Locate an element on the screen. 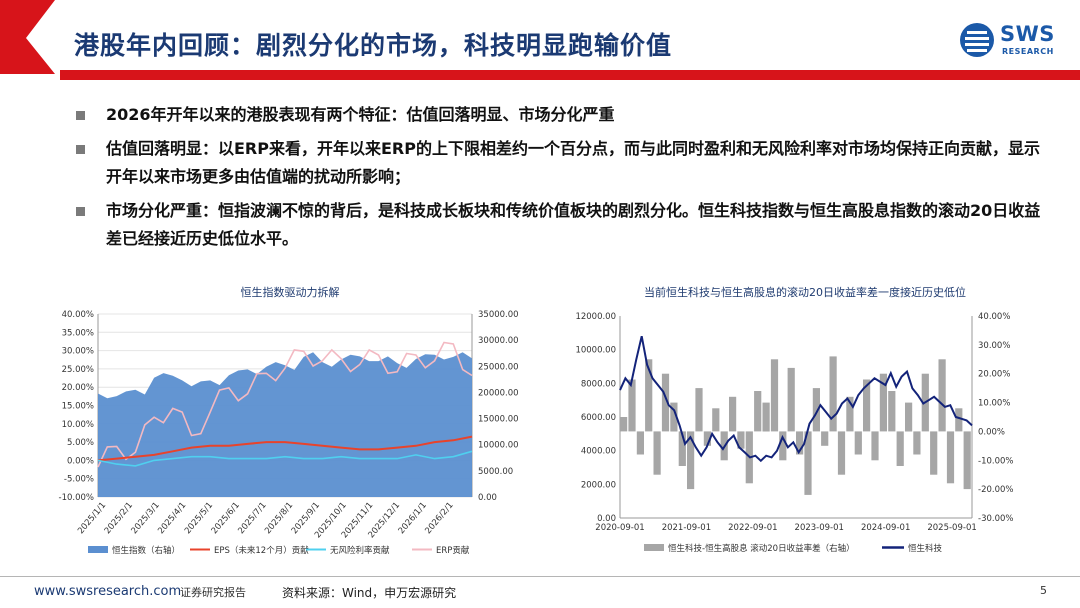 The image size is (1080, 608). x-tick-label: 2025-09-01 is located at coordinates (951, 528).